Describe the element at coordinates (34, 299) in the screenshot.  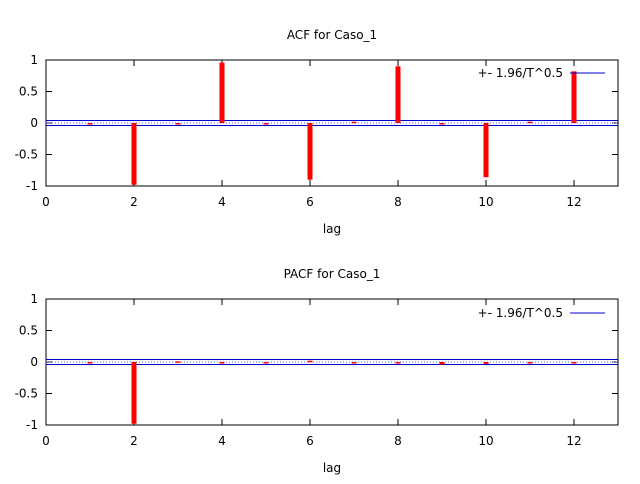
I see `pacf-ytick-label-0: 1` at that location.